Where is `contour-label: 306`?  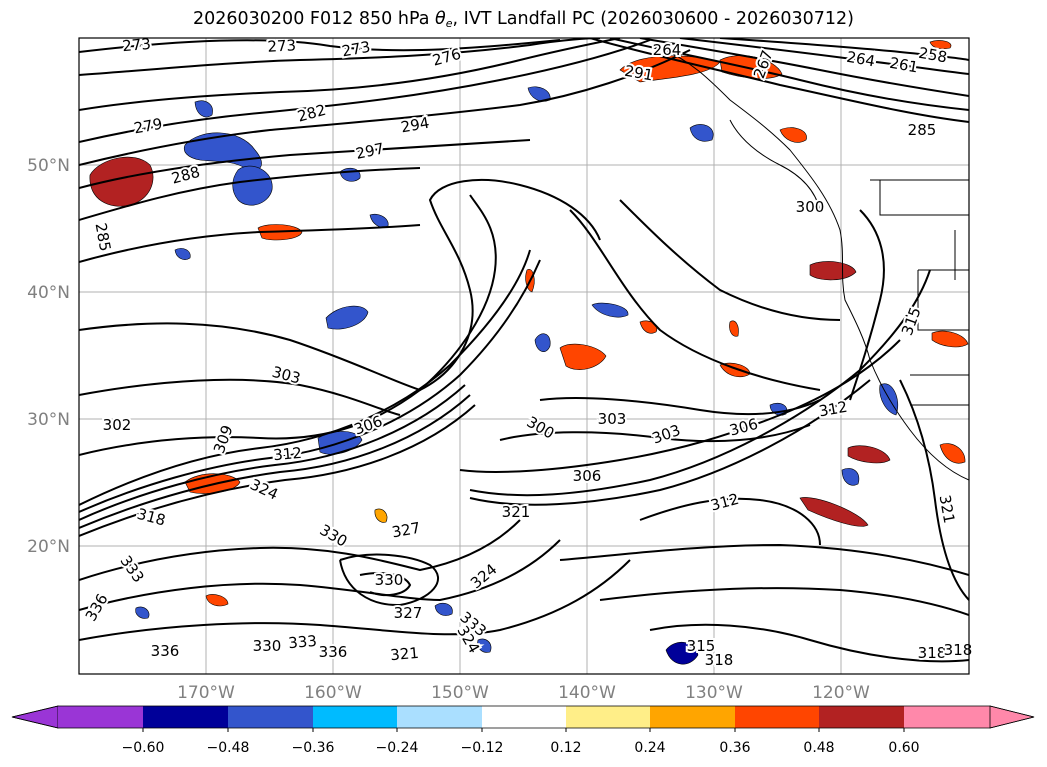 contour-label: 306 is located at coordinates (587, 476).